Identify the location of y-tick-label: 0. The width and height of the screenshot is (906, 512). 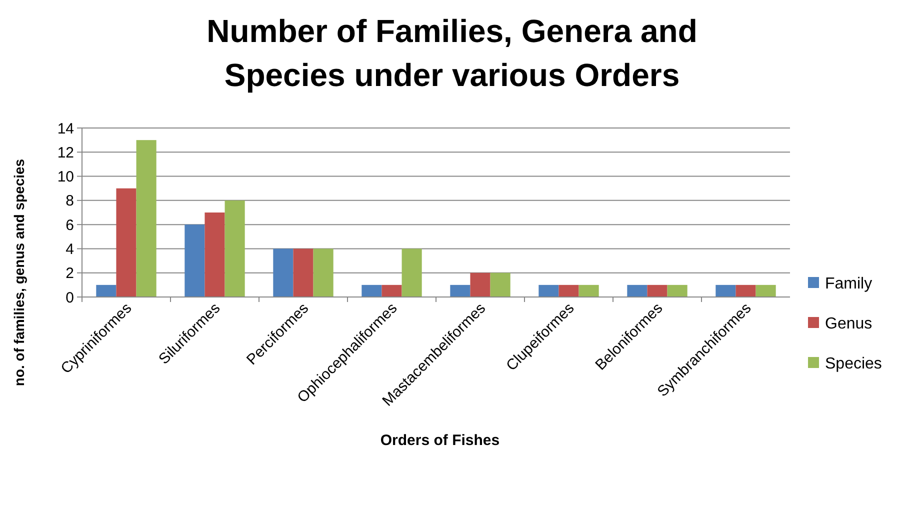
(70, 297).